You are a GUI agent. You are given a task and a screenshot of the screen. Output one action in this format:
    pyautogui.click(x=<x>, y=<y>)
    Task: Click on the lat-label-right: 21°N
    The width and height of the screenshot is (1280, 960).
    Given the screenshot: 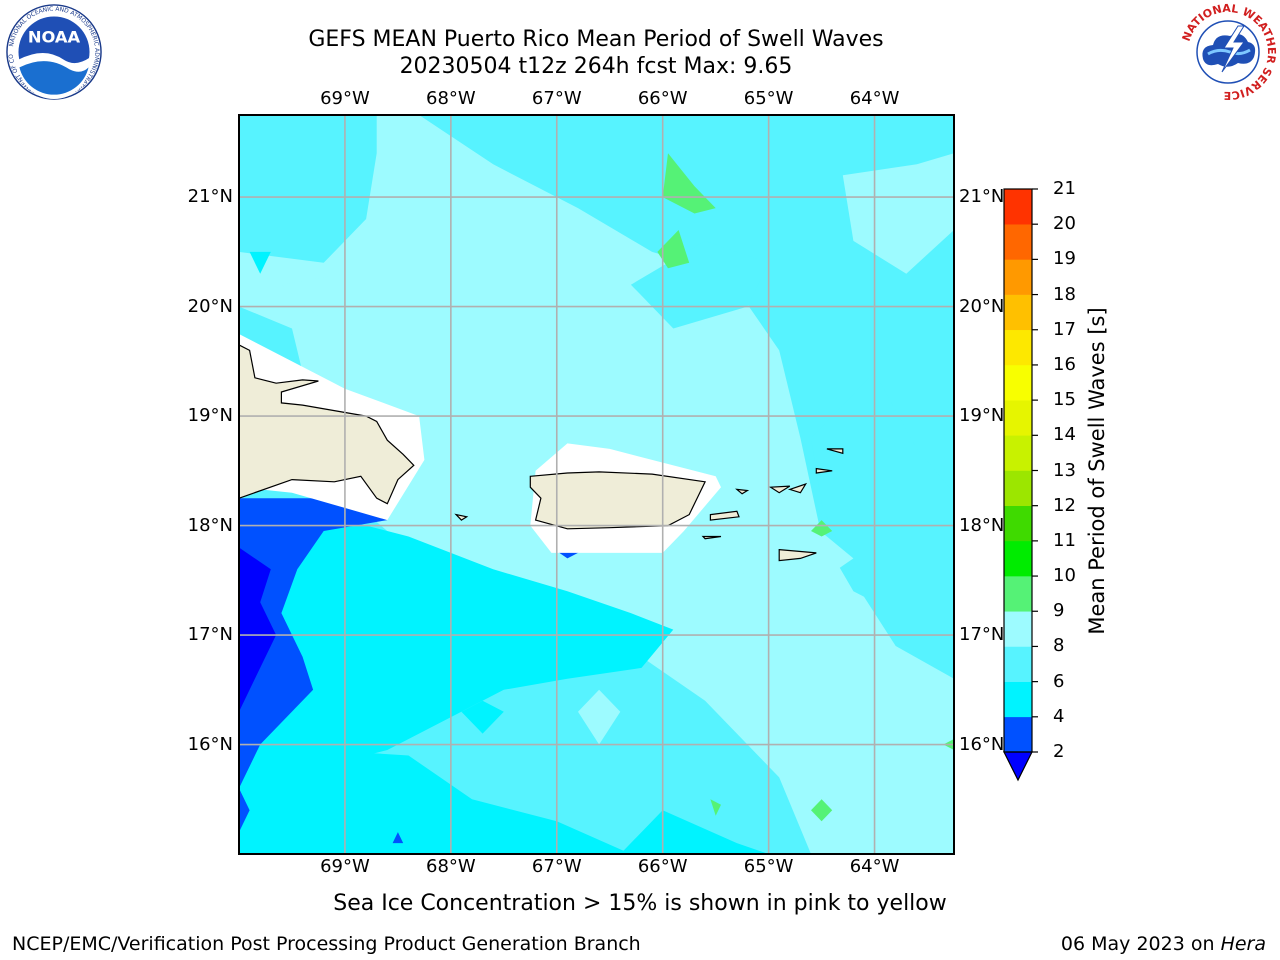 What is the action you would take?
    pyautogui.click(x=982, y=197)
    